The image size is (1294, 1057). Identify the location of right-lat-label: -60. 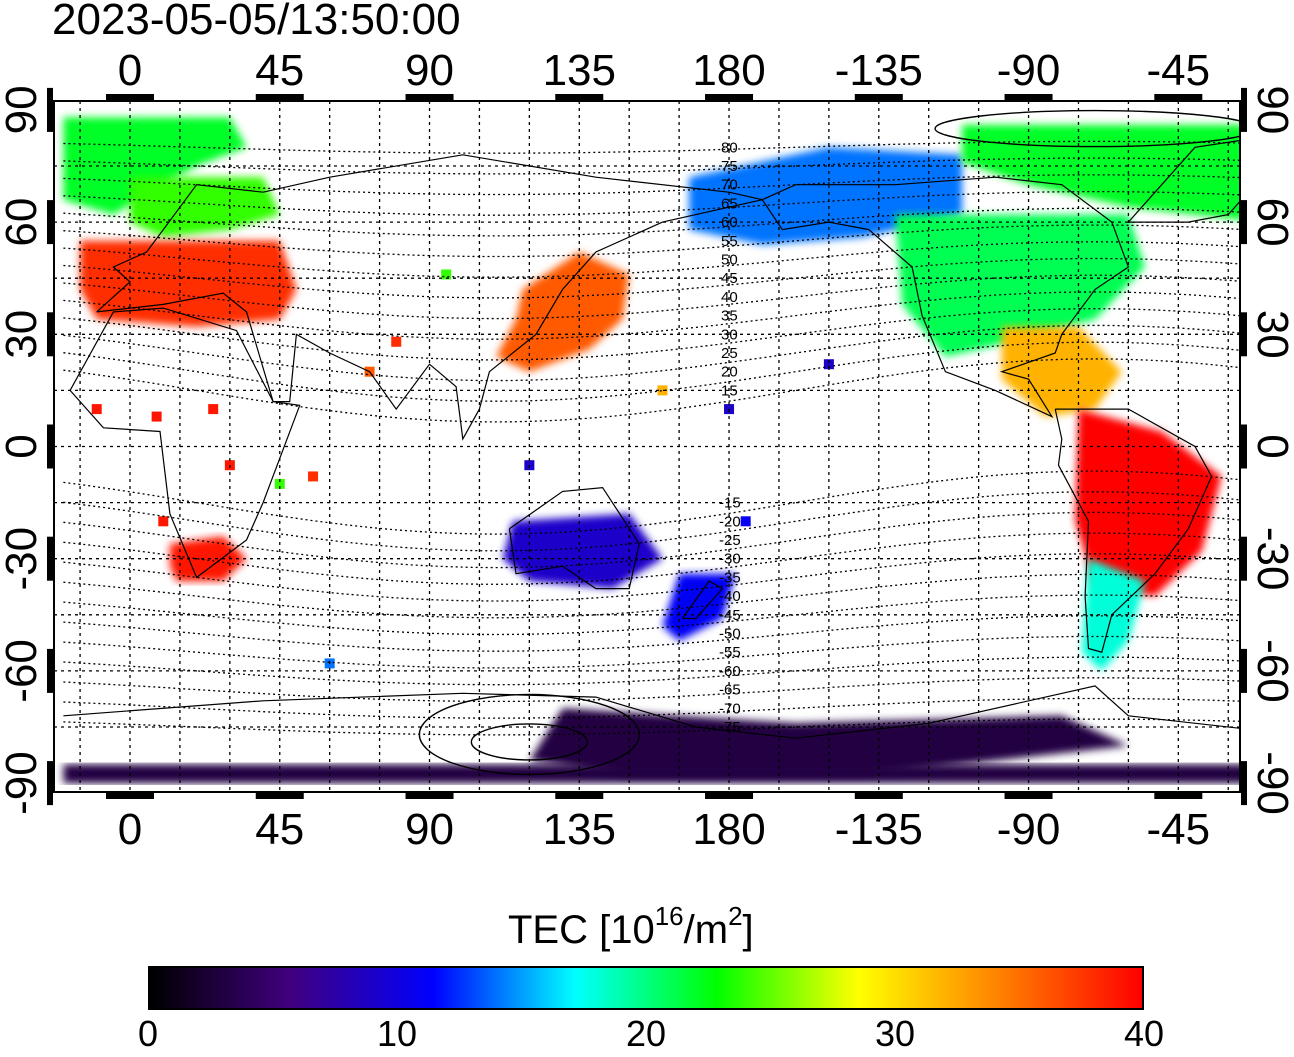
(1271, 671).